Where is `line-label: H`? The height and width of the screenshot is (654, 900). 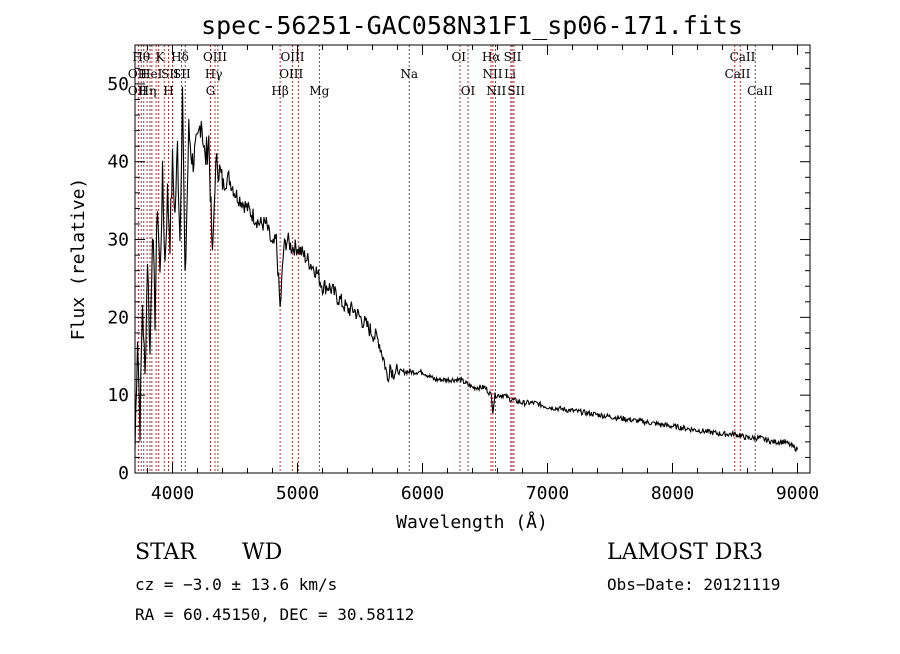
line-label: H is located at coordinates (168, 91).